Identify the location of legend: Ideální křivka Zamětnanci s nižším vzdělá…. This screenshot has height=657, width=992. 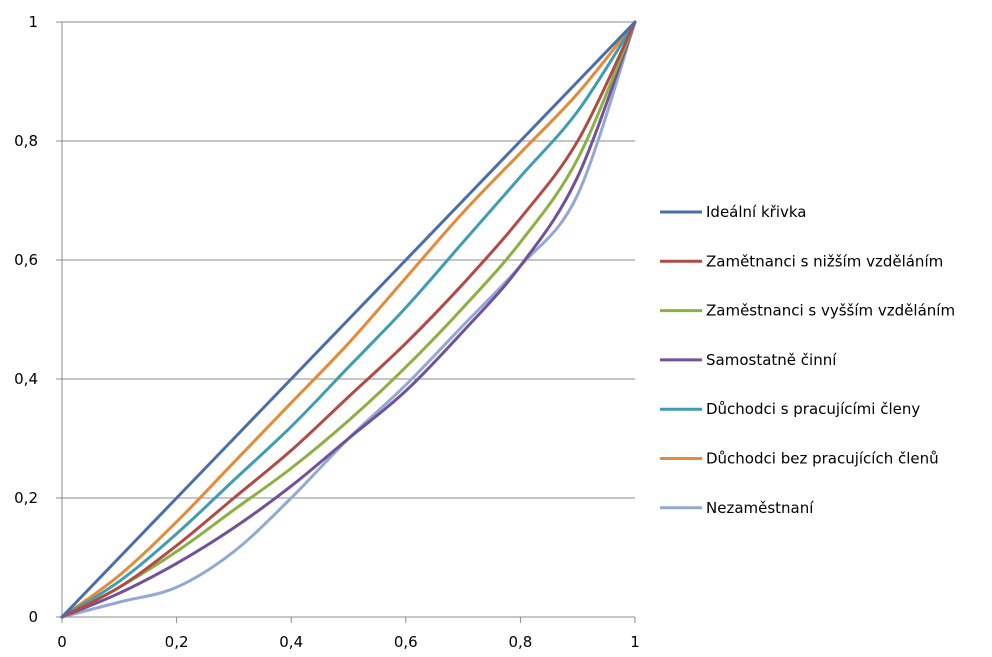
(807, 360).